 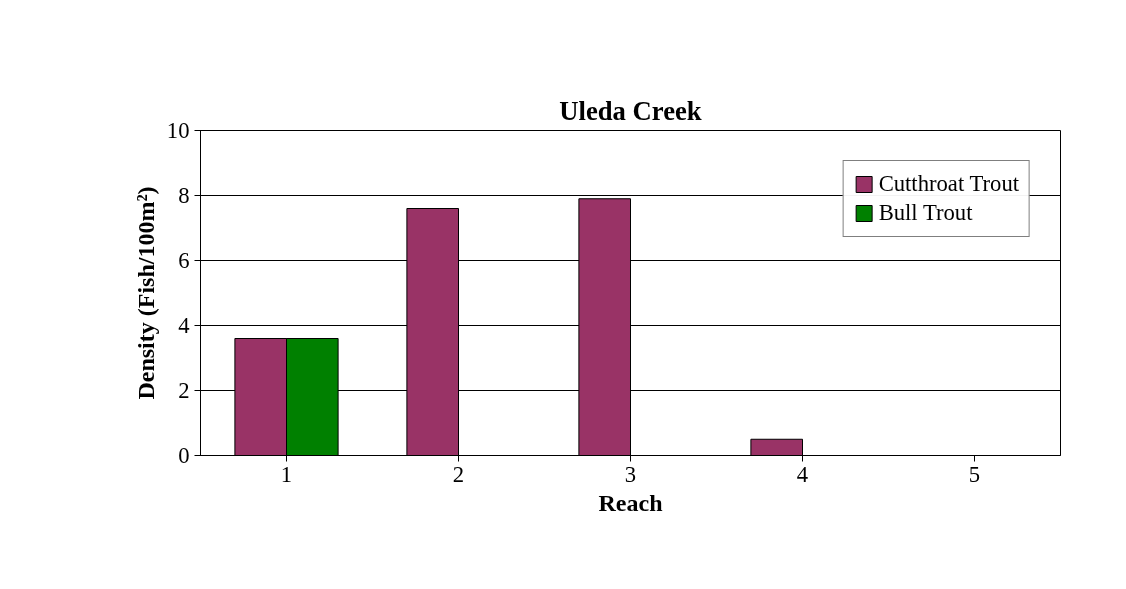 What do you see at coordinates (184, 260) in the screenshot?
I see `y-tick-label: 6` at bounding box center [184, 260].